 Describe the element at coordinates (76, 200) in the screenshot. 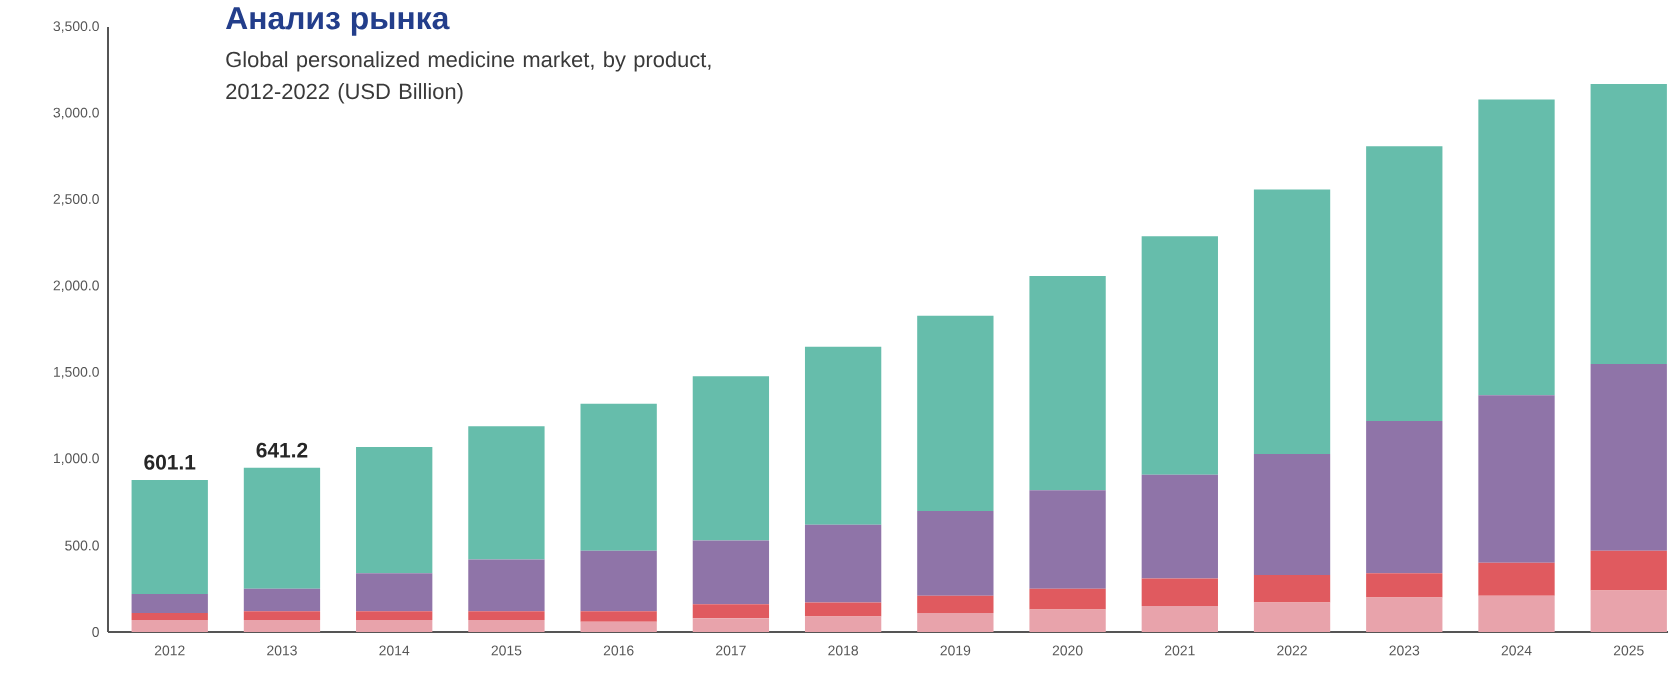

I see `y-tick-label: 2,500.0` at that location.